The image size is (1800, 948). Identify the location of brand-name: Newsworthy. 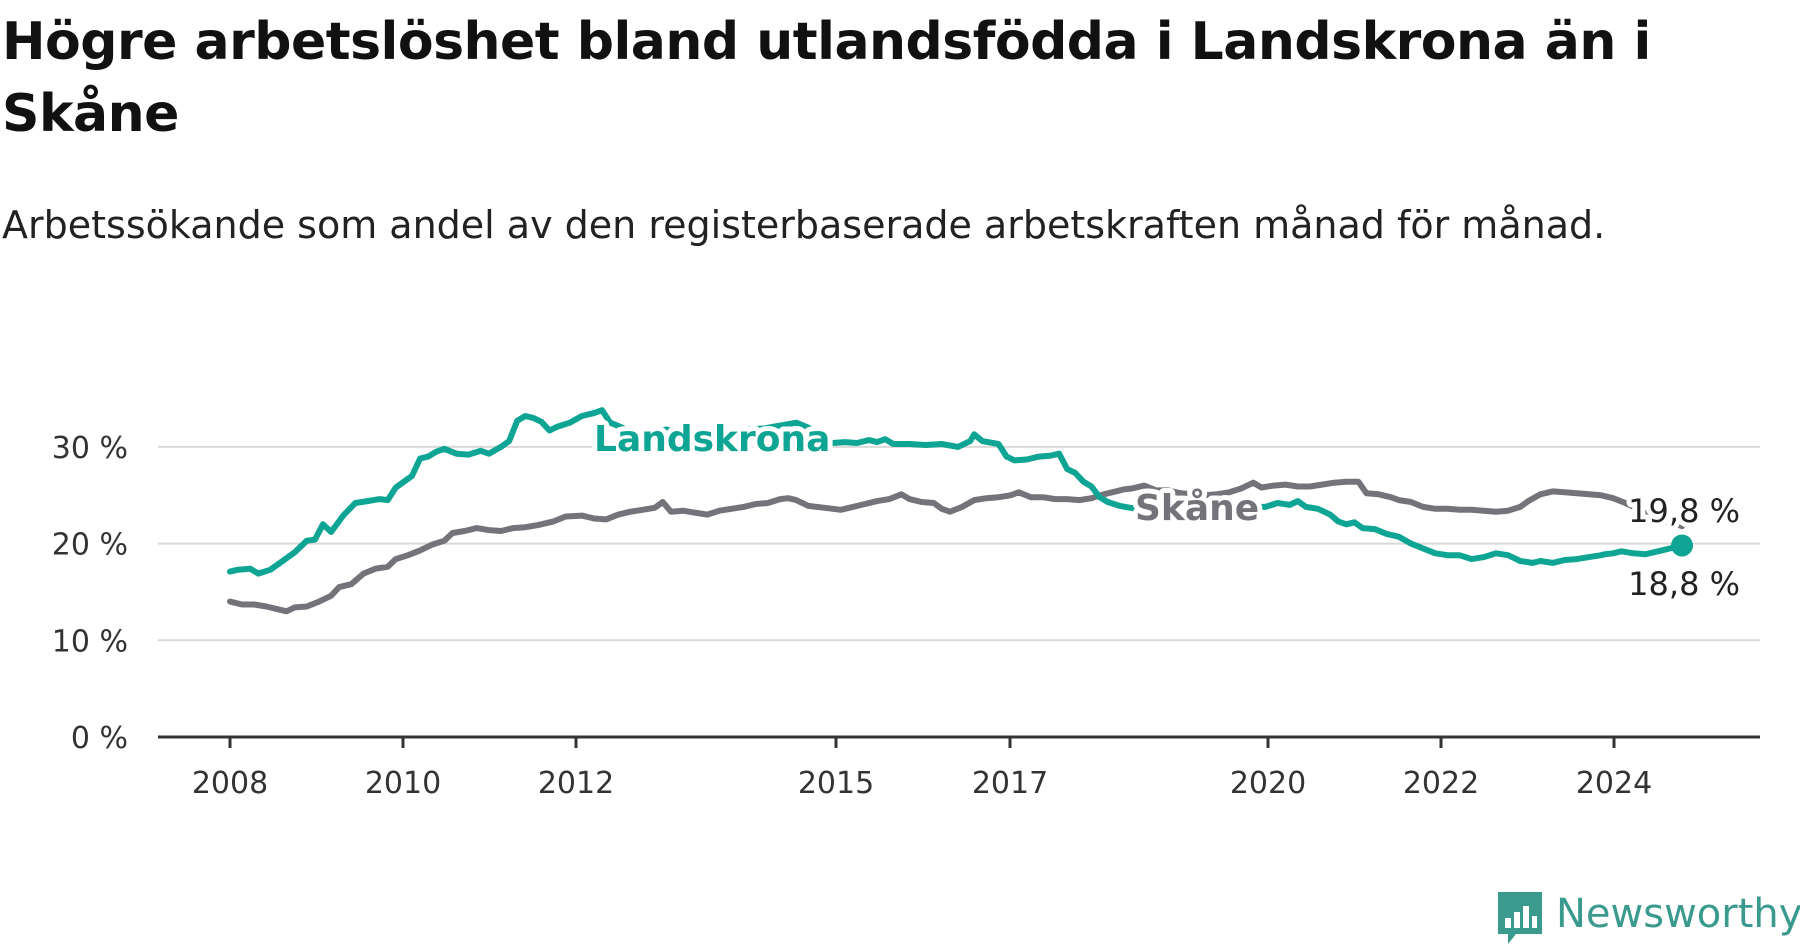
(1678, 914).